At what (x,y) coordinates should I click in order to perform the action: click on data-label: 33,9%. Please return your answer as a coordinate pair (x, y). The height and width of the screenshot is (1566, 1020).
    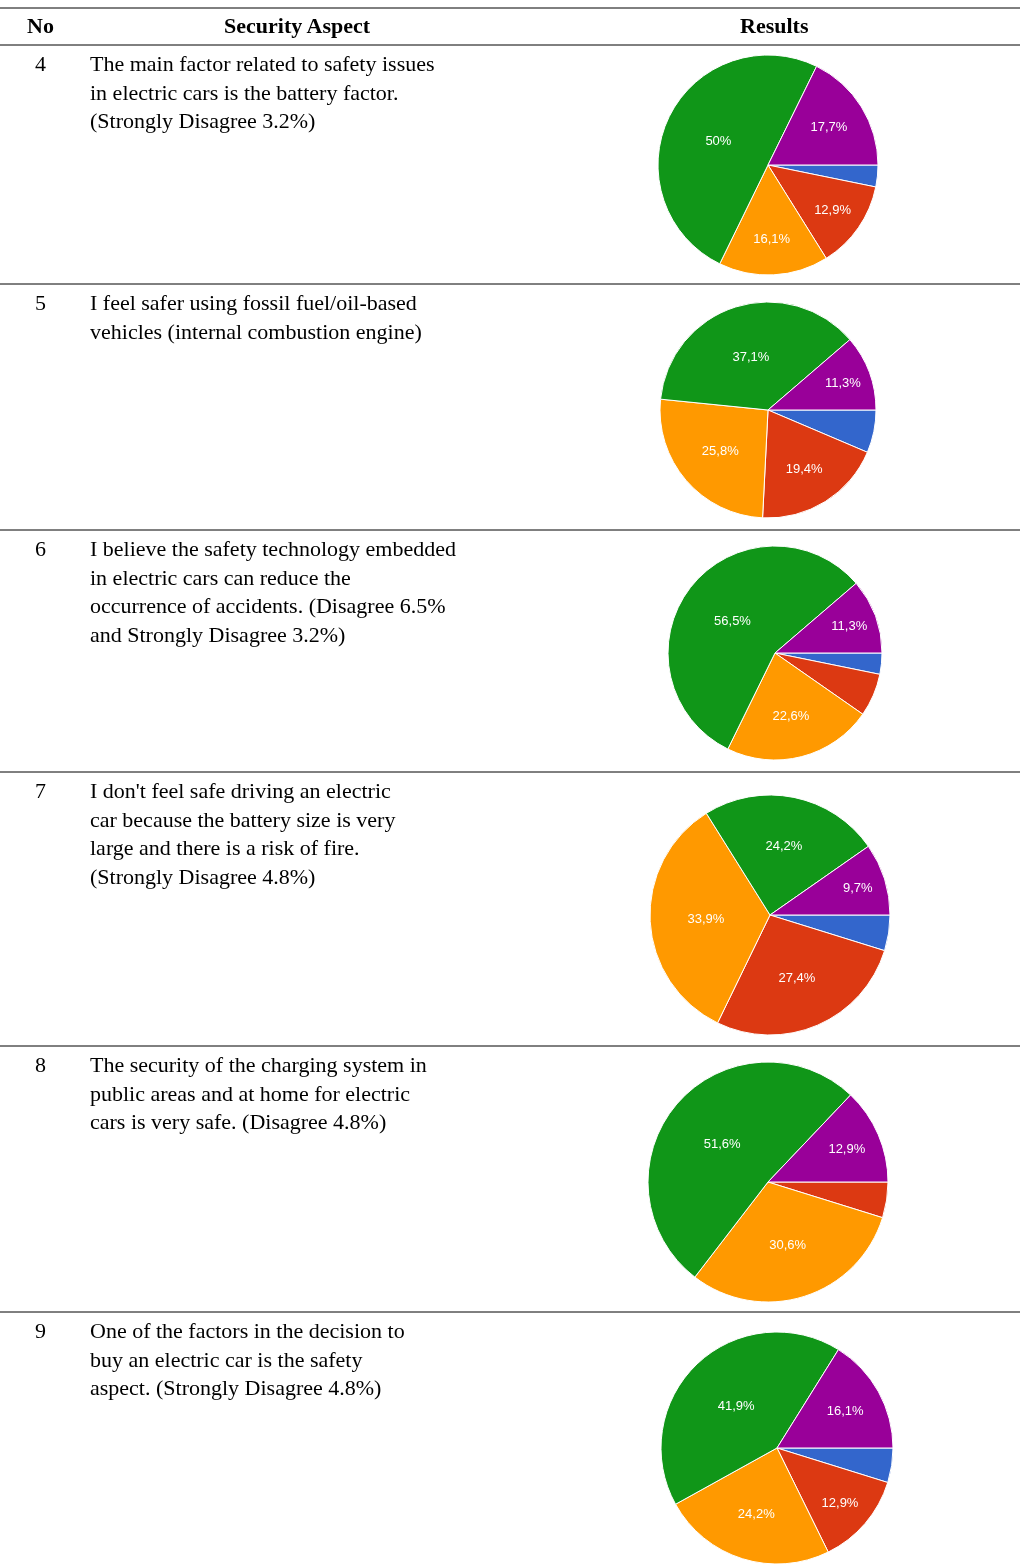
    Looking at the image, I should click on (706, 918).